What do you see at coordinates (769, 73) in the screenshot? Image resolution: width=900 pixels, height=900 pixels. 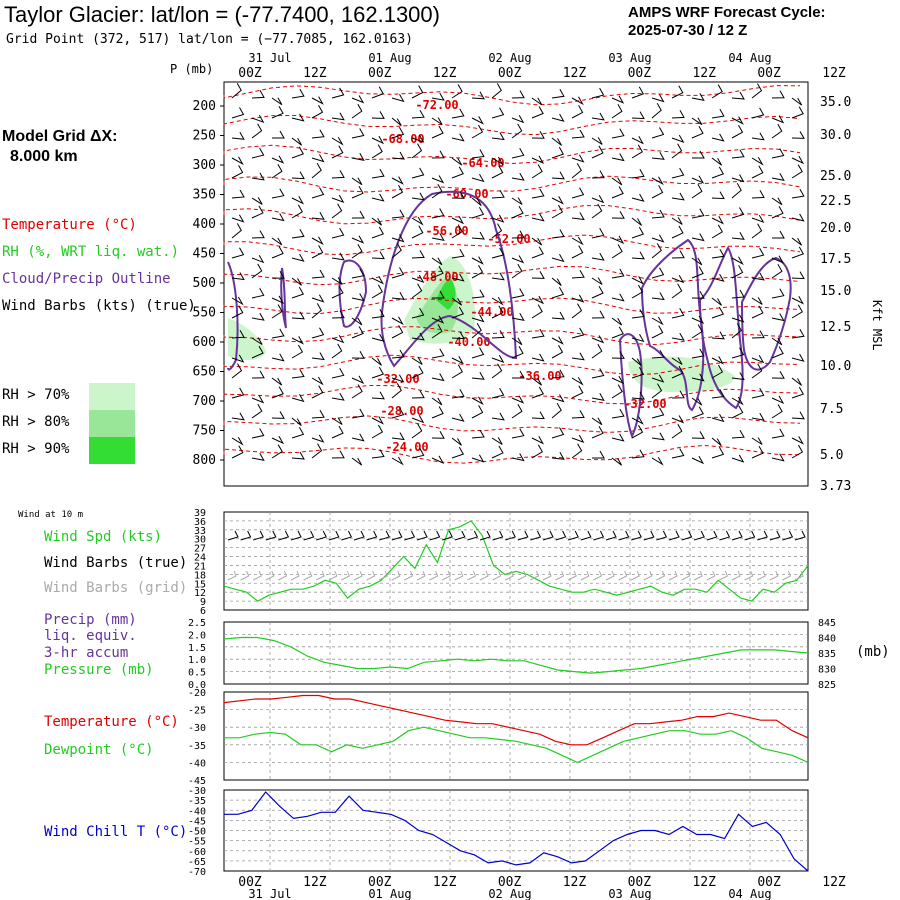 I see `top-time-tick-label: 00Z` at bounding box center [769, 73].